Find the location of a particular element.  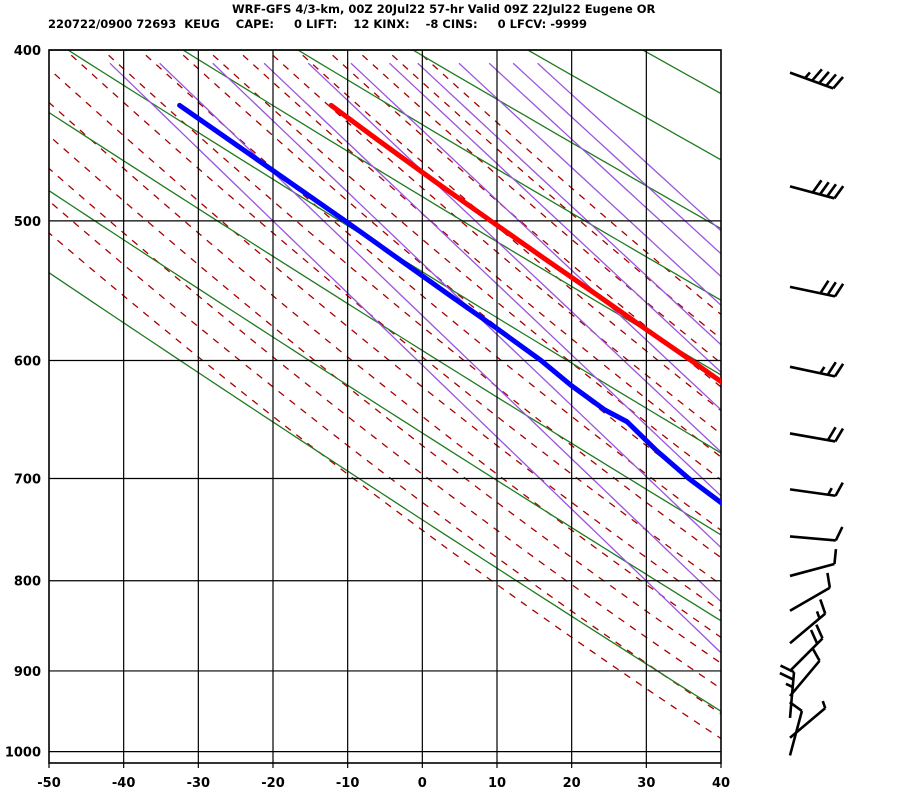

y-tick-label: 900 is located at coordinates (27, 672).